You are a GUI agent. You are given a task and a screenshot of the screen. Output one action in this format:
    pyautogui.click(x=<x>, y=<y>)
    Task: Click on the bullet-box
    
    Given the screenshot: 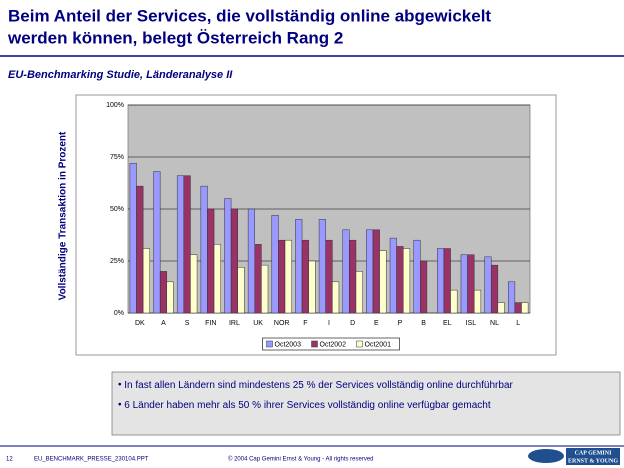 What is the action you would take?
    pyautogui.click(x=366, y=403)
    